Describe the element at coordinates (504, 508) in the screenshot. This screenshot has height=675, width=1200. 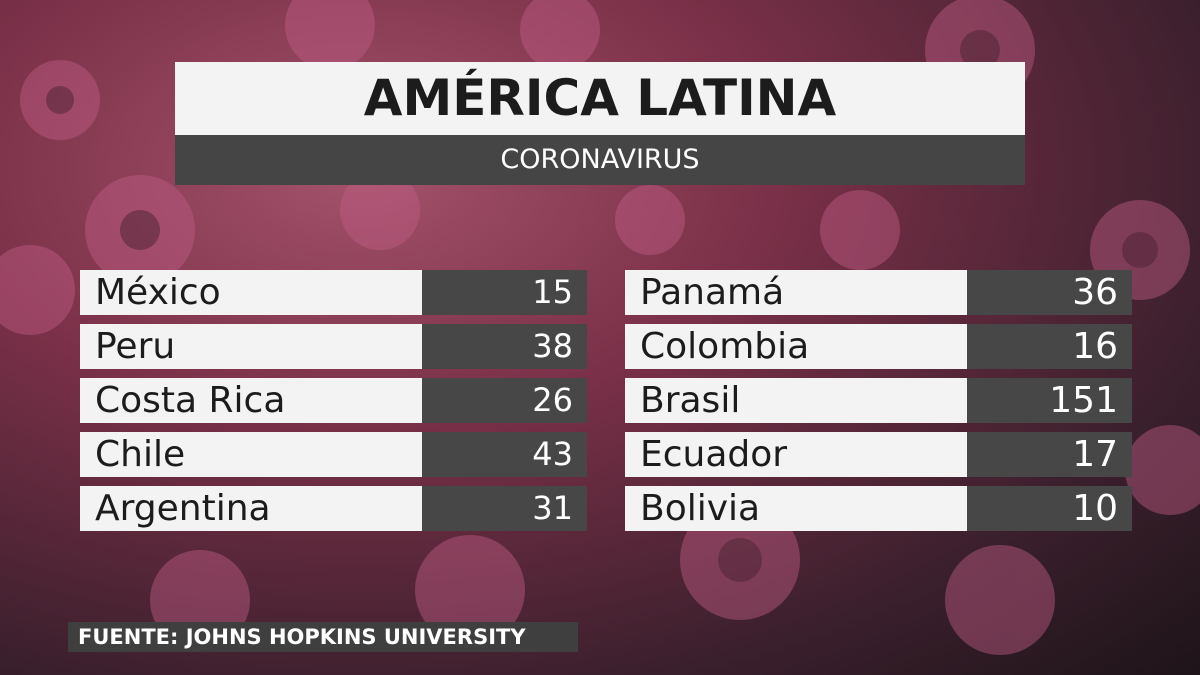
I see `case-count: 31` at that location.